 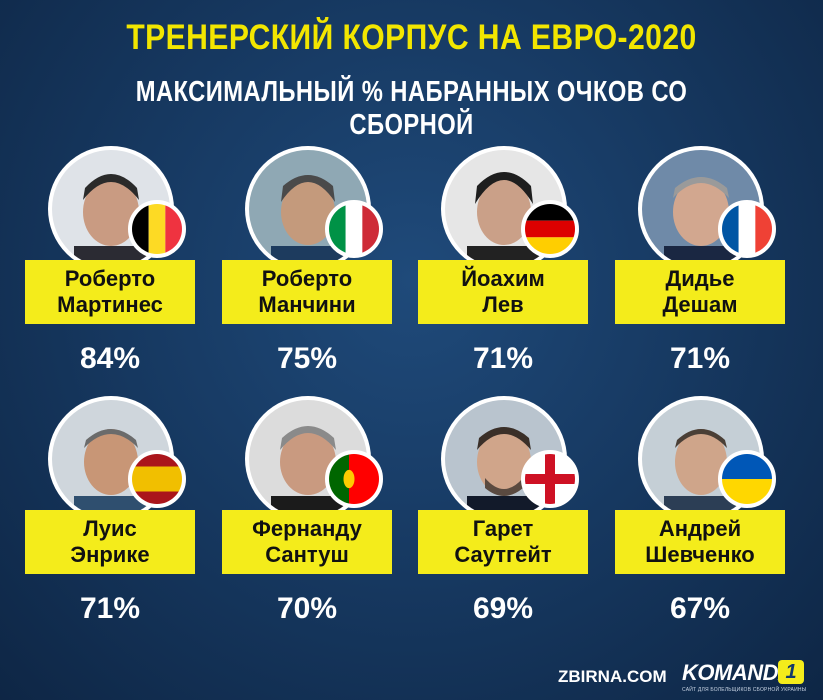 I want to click on coach-percentage: 67%, so click(x=700, y=608).